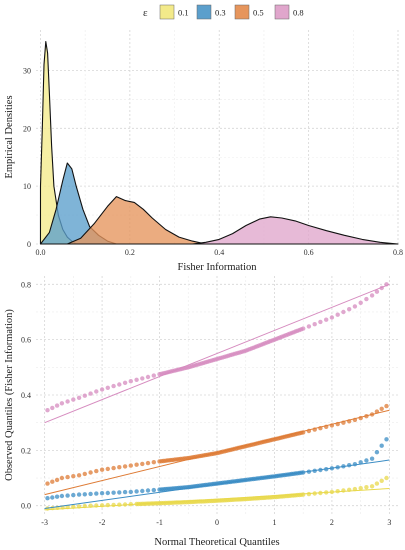 This screenshot has width=405, height=550. What do you see at coordinates (231, 12) in the screenshot?
I see `legend-items: 0.1 0.3 0.5 0.8` at bounding box center [231, 12].